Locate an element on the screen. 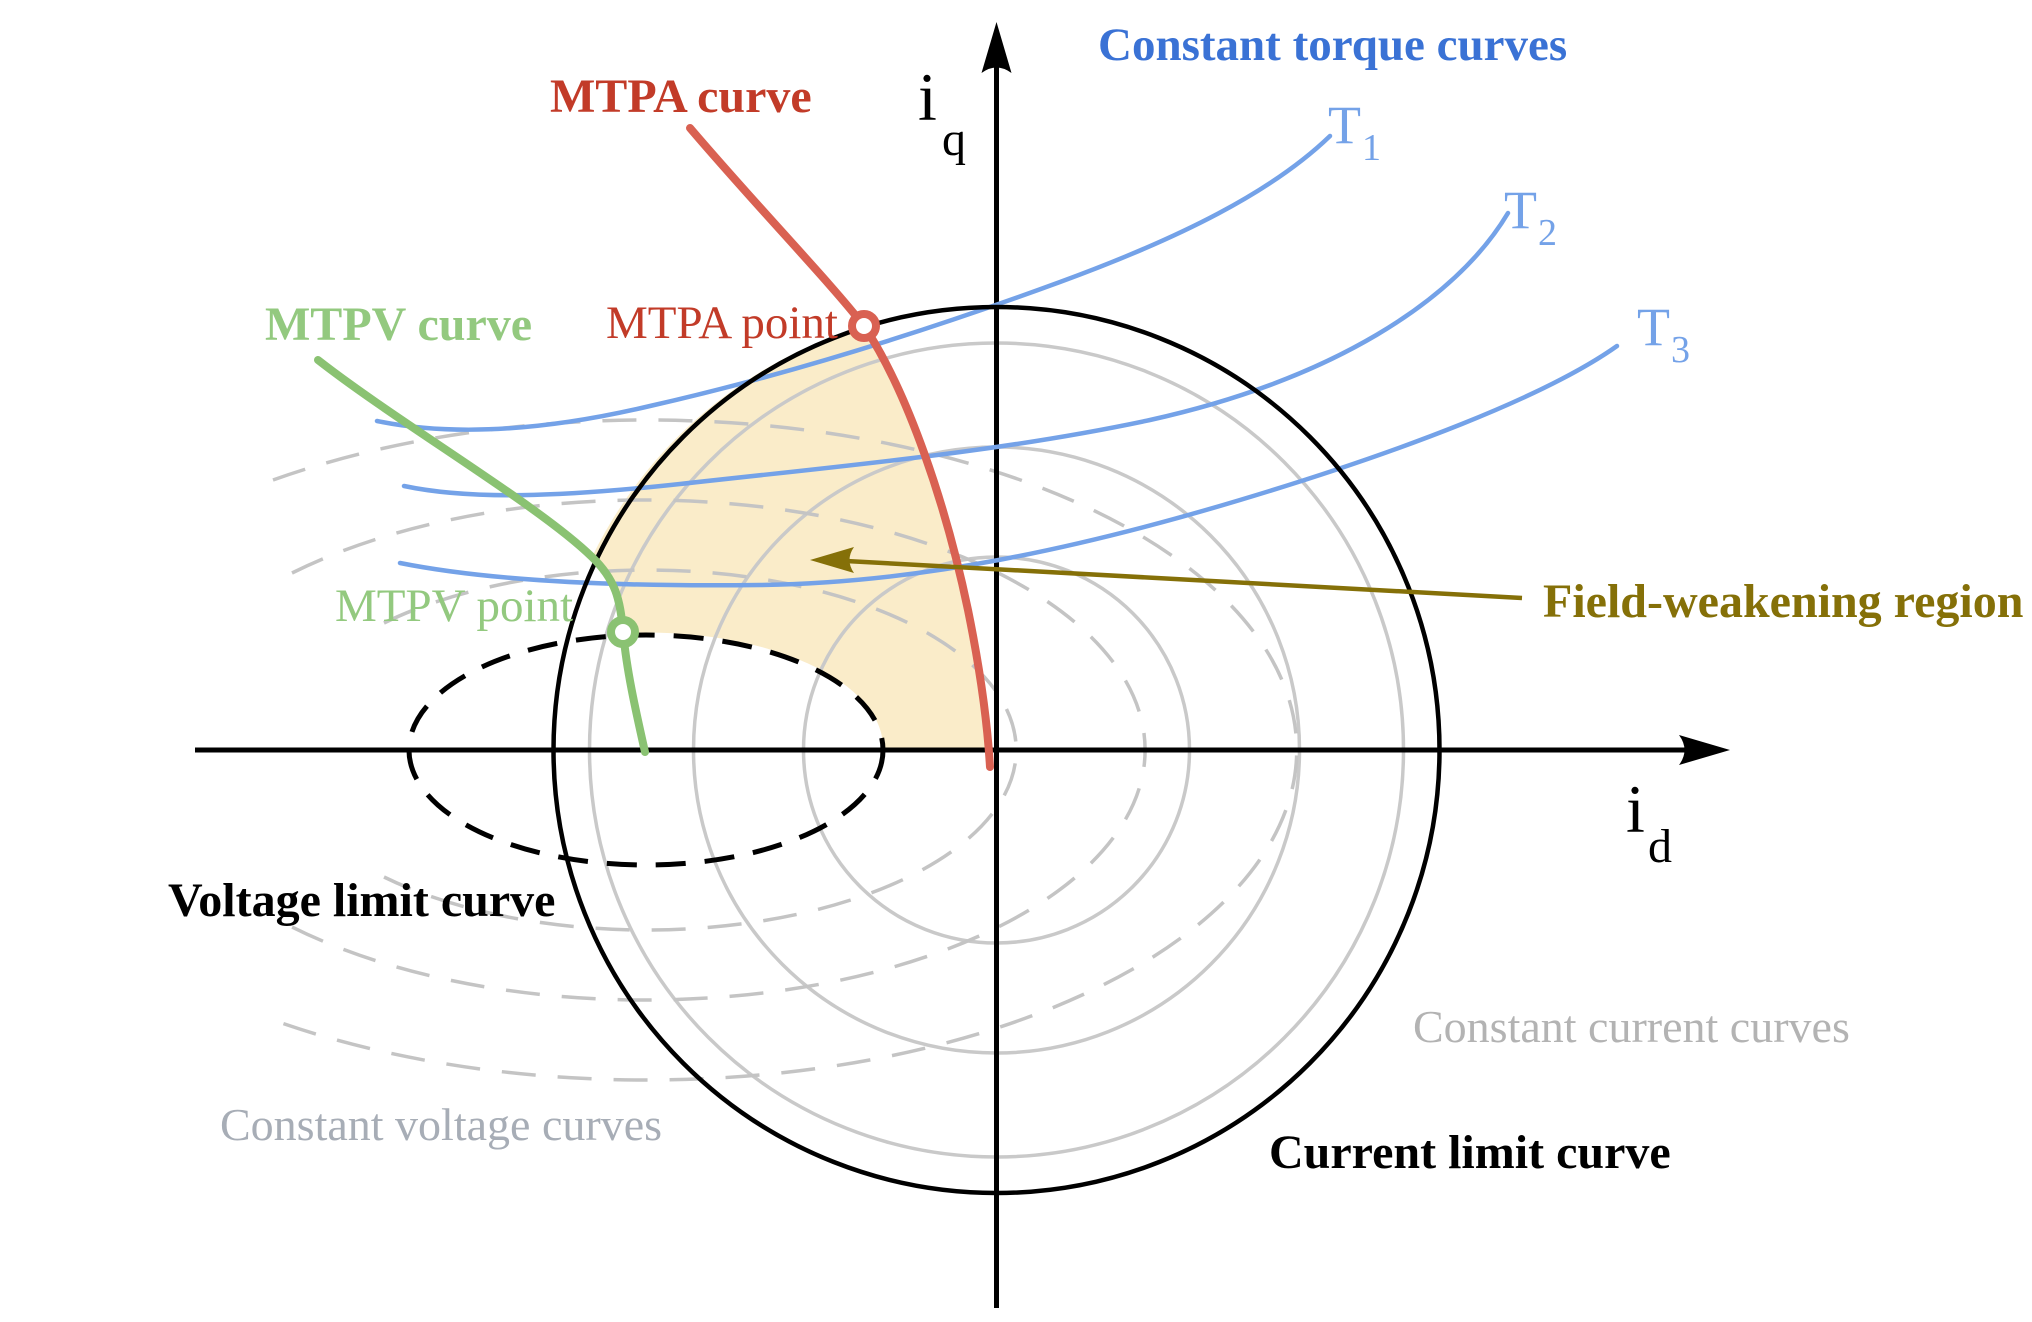 The image size is (2032, 1322). x-axis-arrowhead is located at coordinates (1704, 750).